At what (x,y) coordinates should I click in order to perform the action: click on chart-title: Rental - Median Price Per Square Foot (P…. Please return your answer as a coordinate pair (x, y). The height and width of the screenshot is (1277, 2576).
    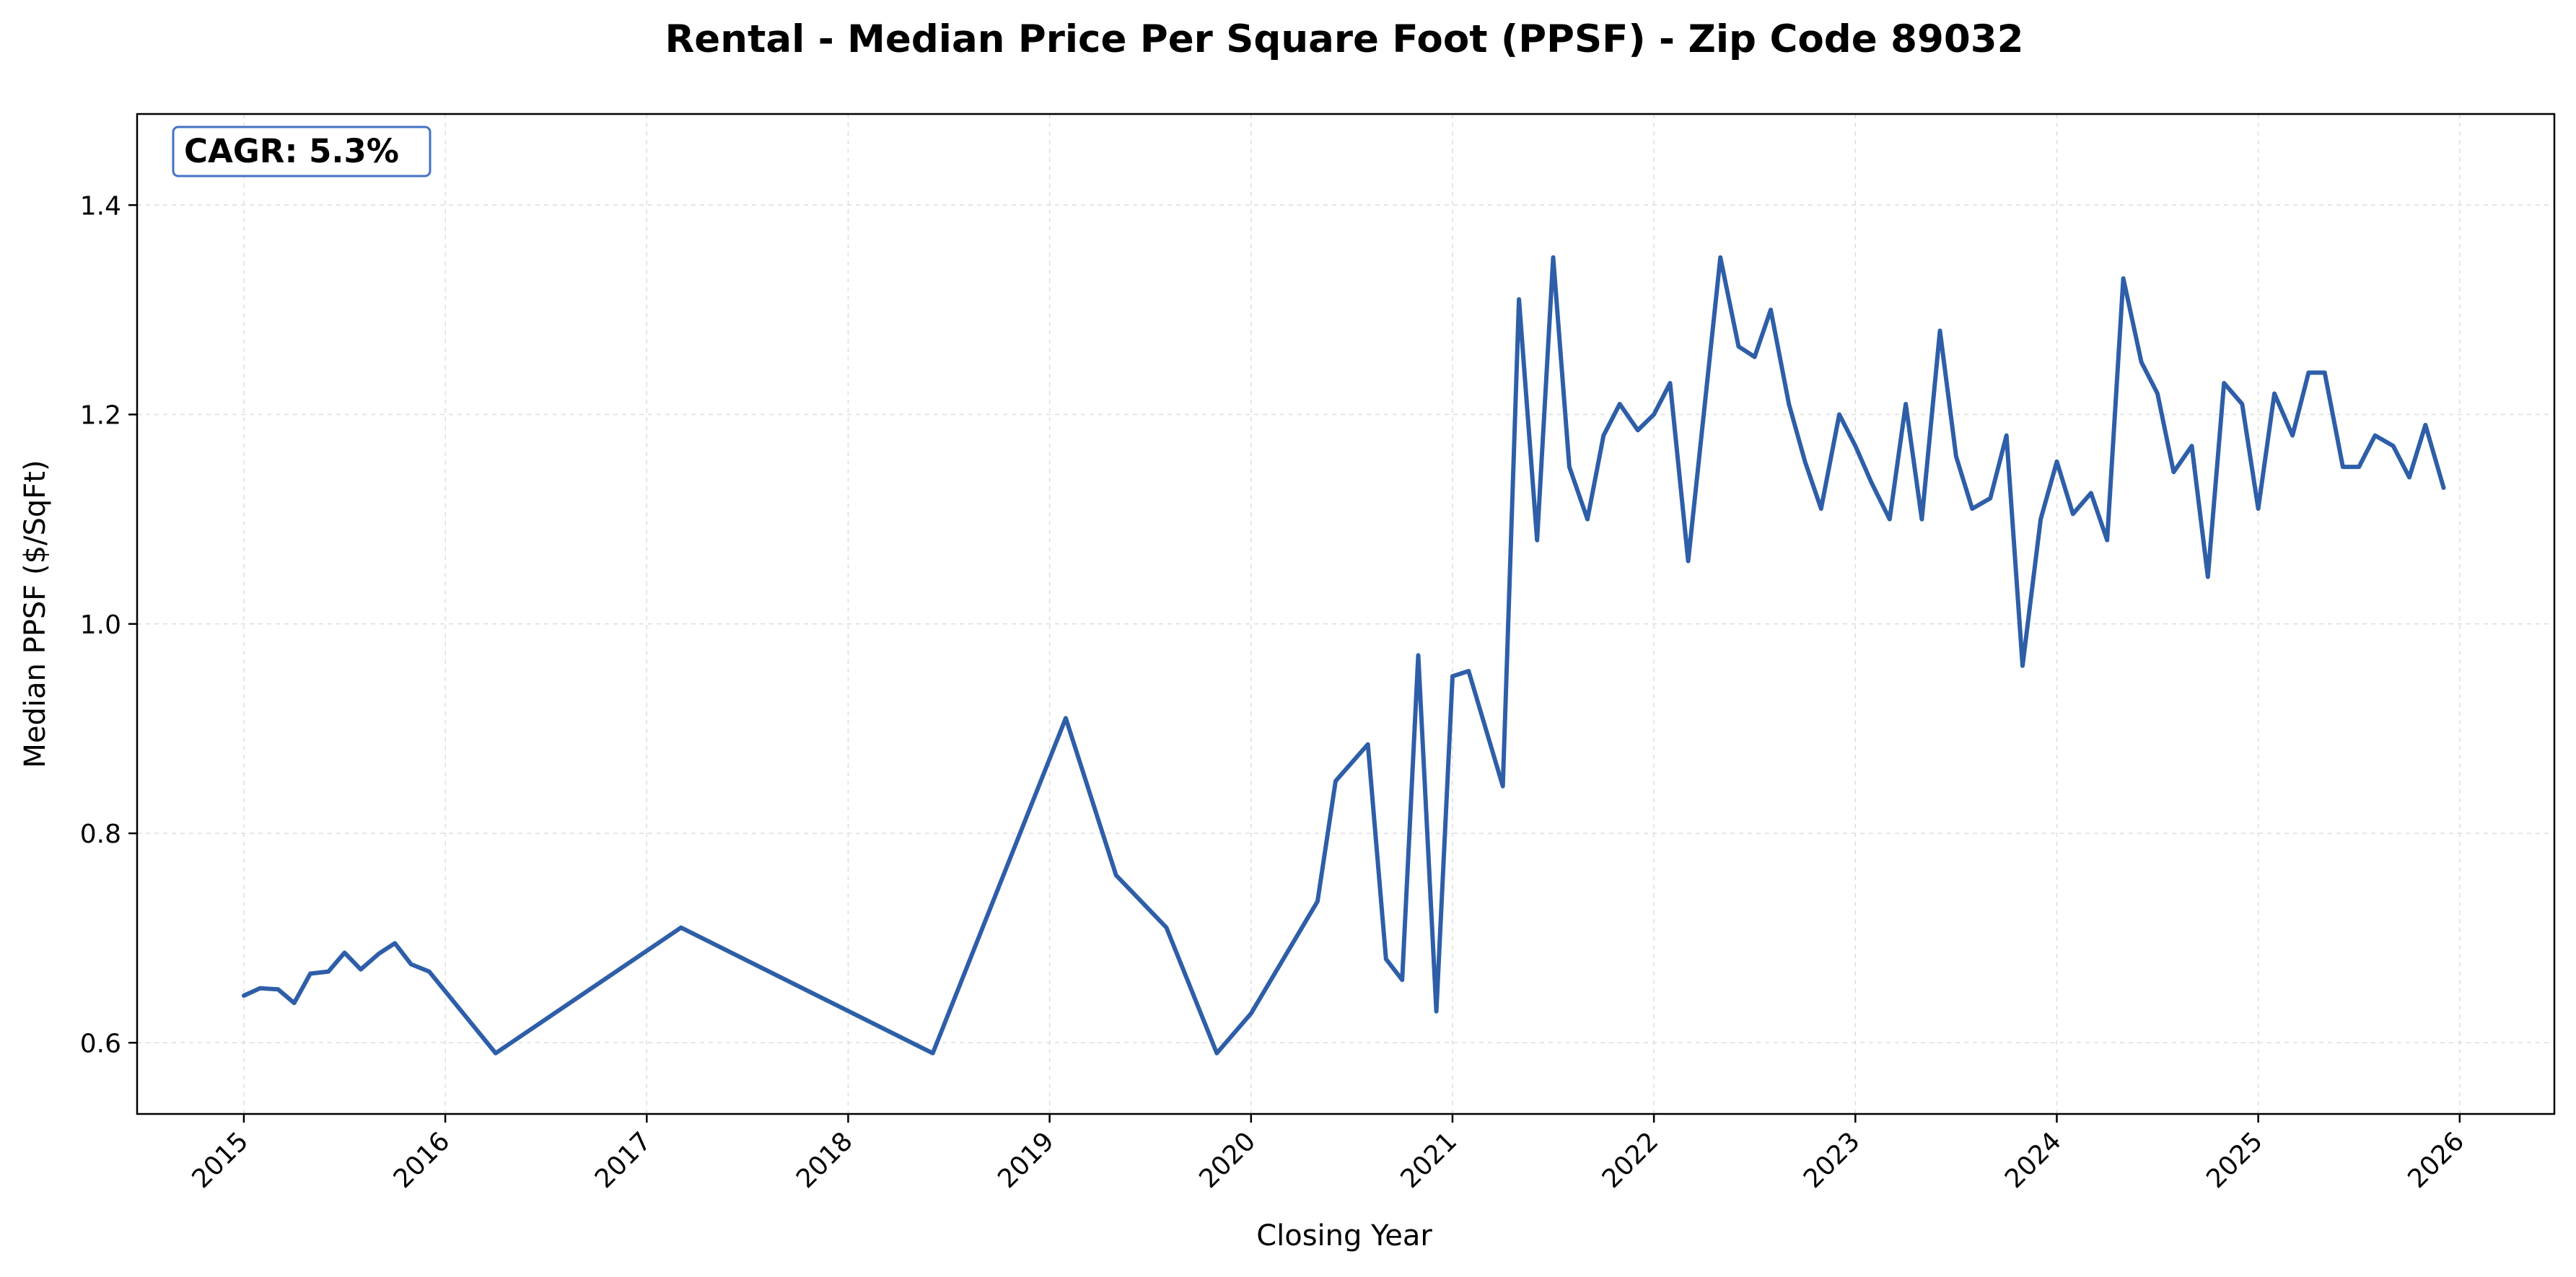
    Looking at the image, I should click on (1344, 39).